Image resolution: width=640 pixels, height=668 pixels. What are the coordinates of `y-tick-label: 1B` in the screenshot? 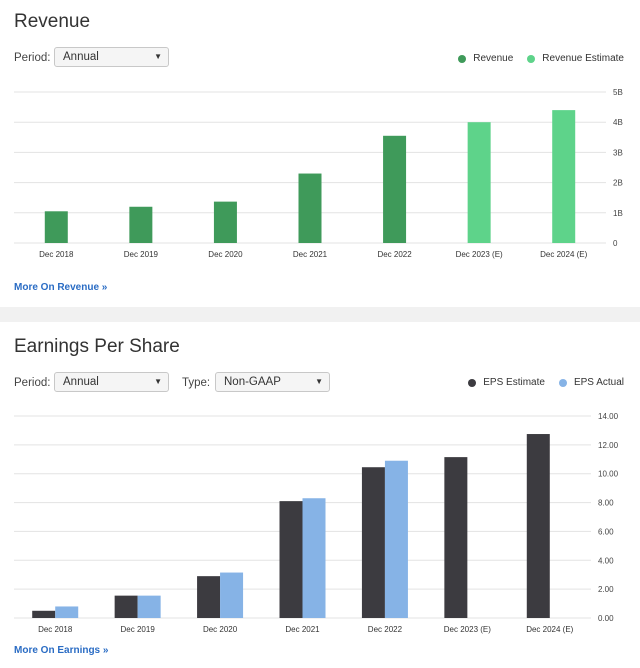 It's located at (618, 213).